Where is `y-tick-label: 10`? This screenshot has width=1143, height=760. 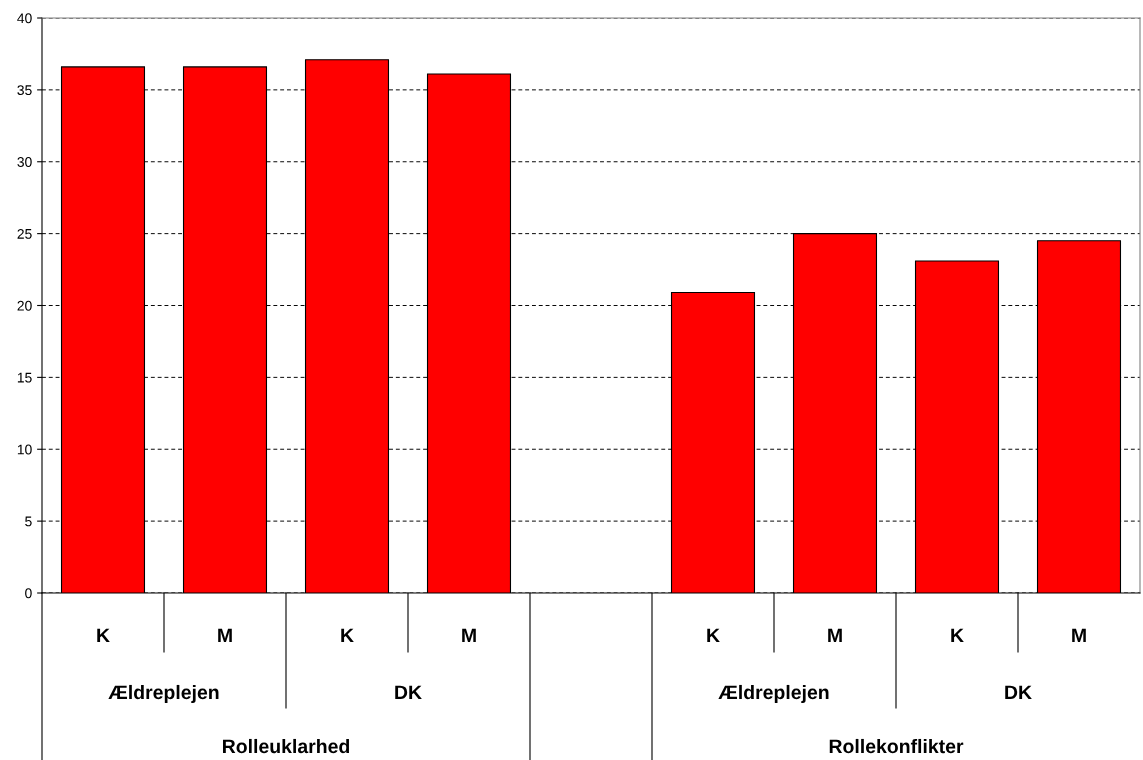 y-tick-label: 10 is located at coordinates (24, 449).